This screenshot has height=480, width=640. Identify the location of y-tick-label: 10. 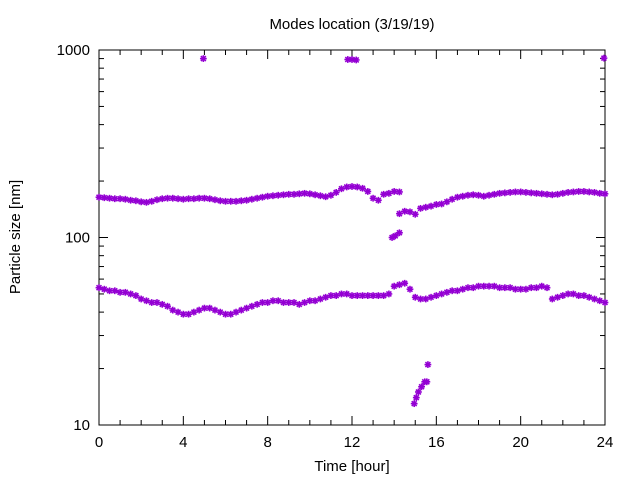
(81, 425).